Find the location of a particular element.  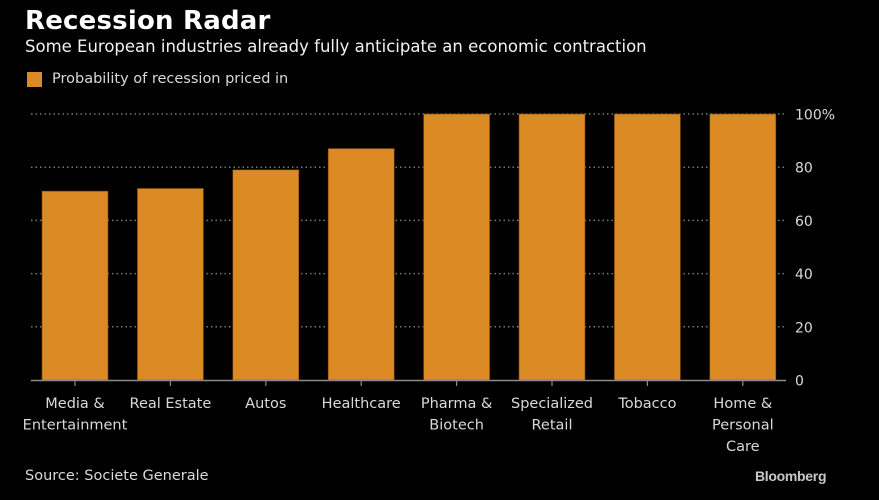

y-tick-label: 100% is located at coordinates (815, 116).